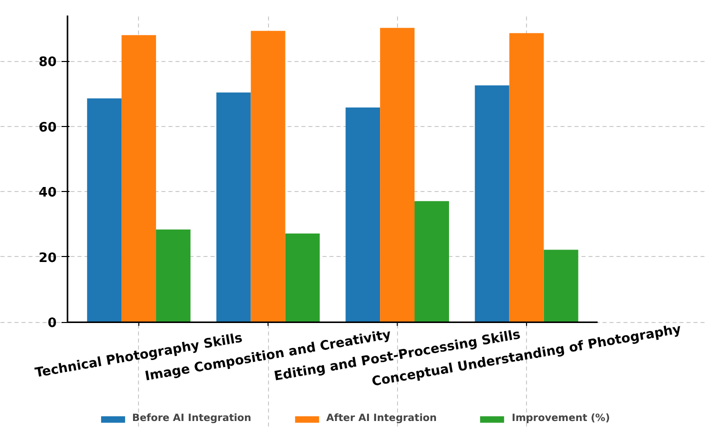  What do you see at coordinates (47, 128) in the screenshot?
I see `y-tick-label: 60` at bounding box center [47, 128].